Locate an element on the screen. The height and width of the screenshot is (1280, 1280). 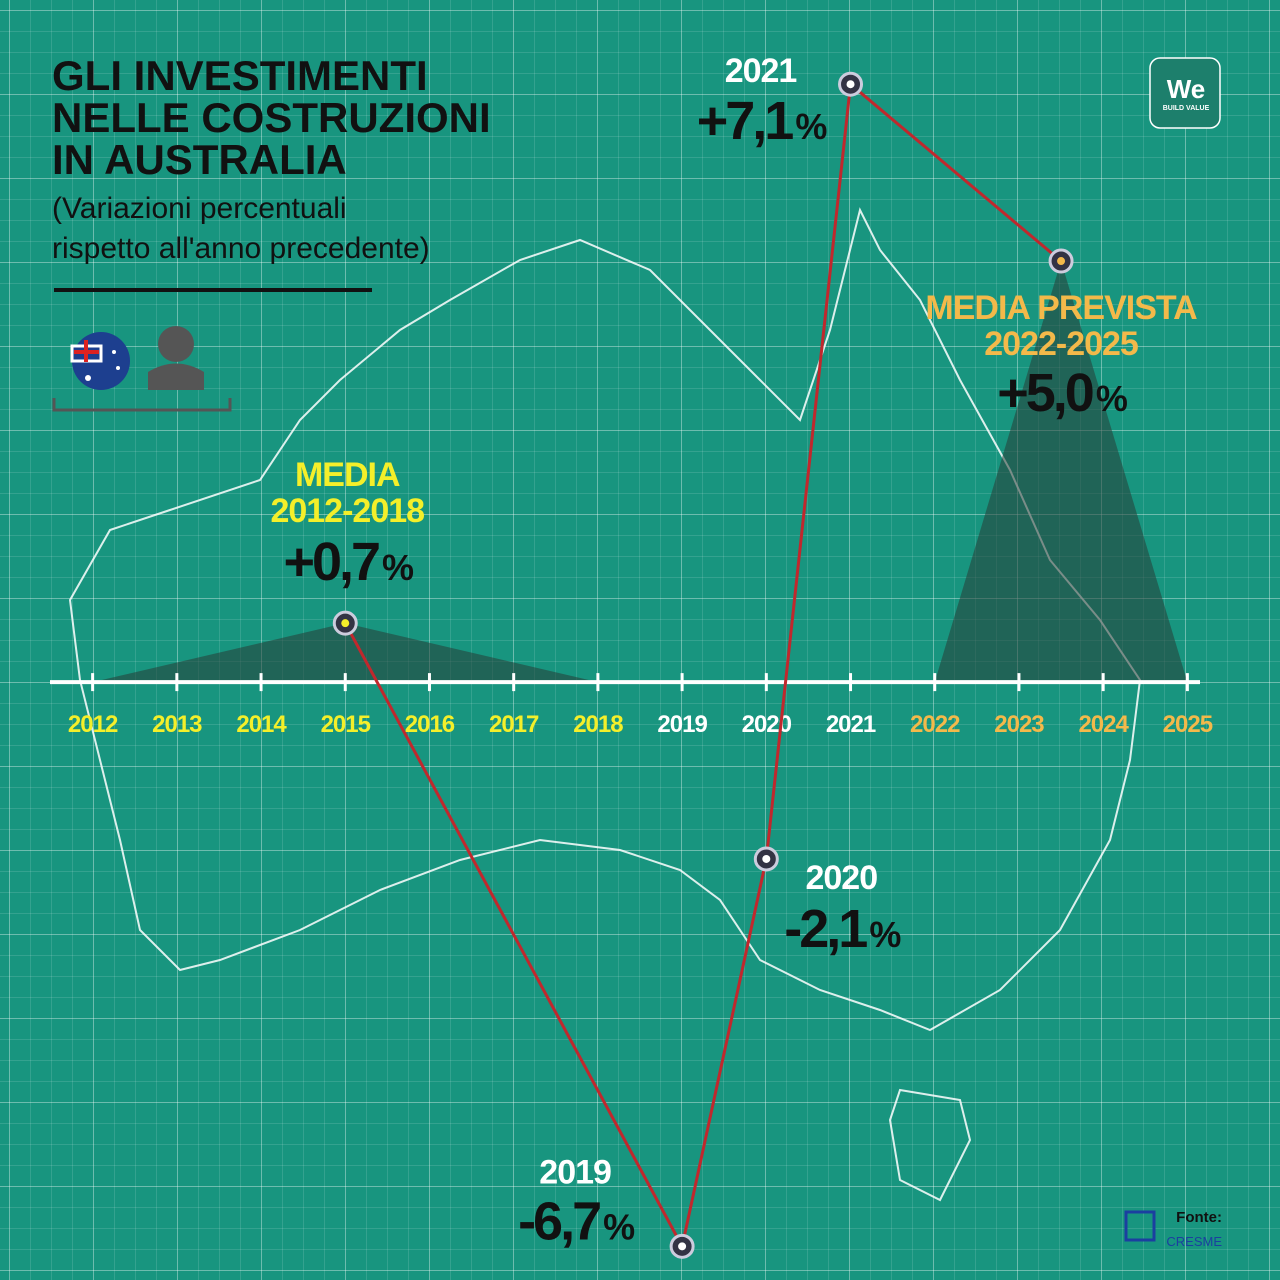
value-label: -6,7% is located at coordinates (576, 1221).